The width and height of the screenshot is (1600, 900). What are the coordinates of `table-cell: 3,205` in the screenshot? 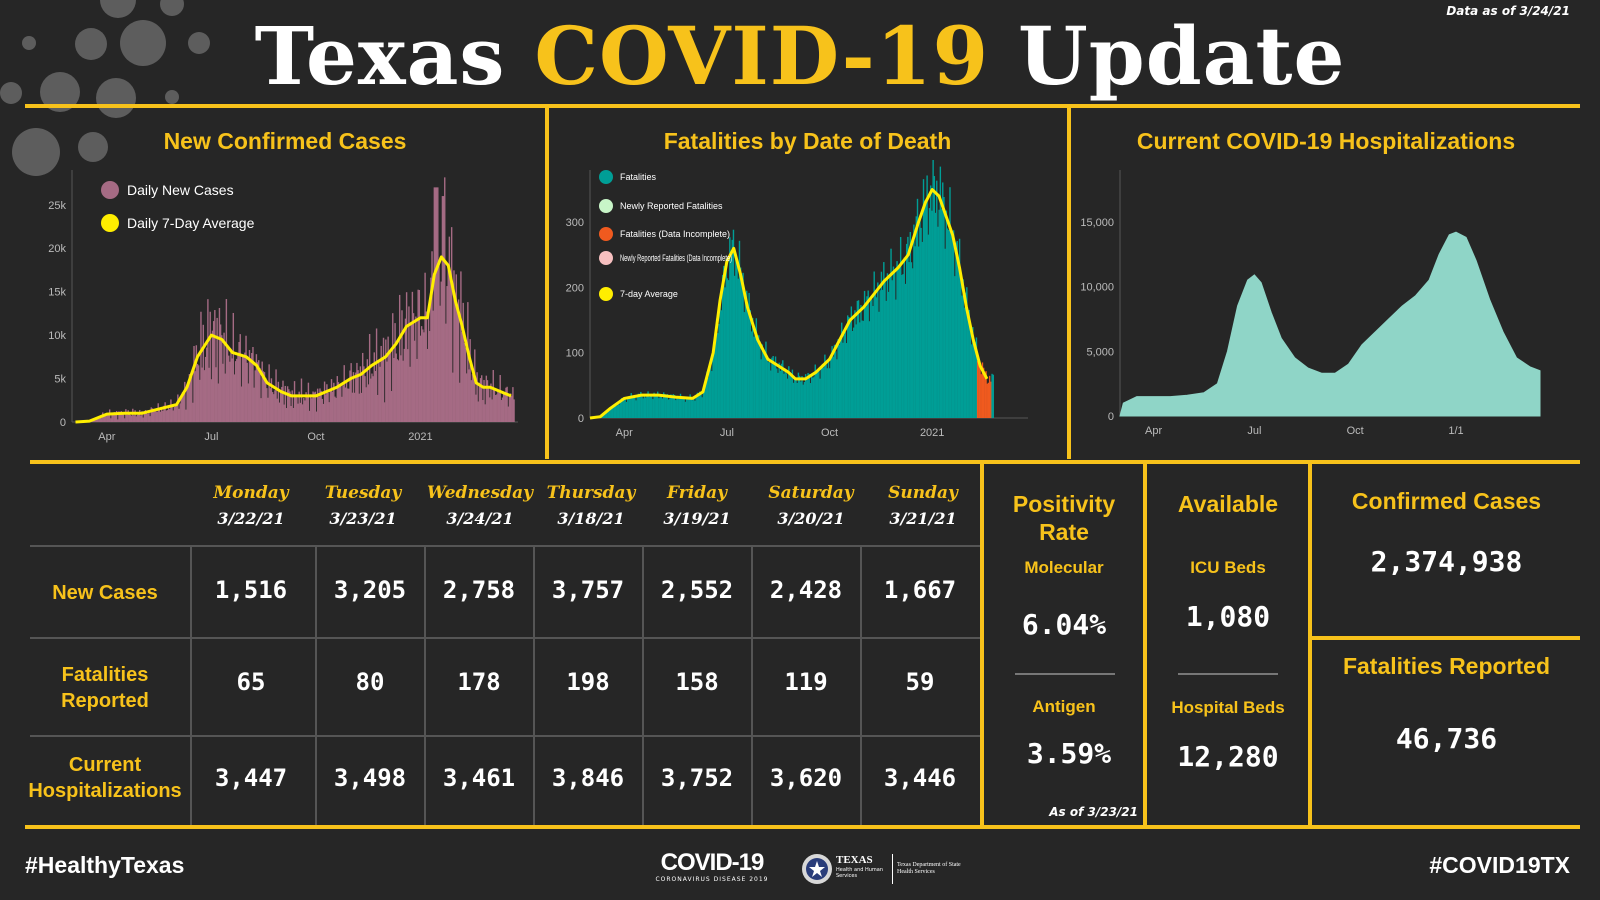 It's located at (370, 590).